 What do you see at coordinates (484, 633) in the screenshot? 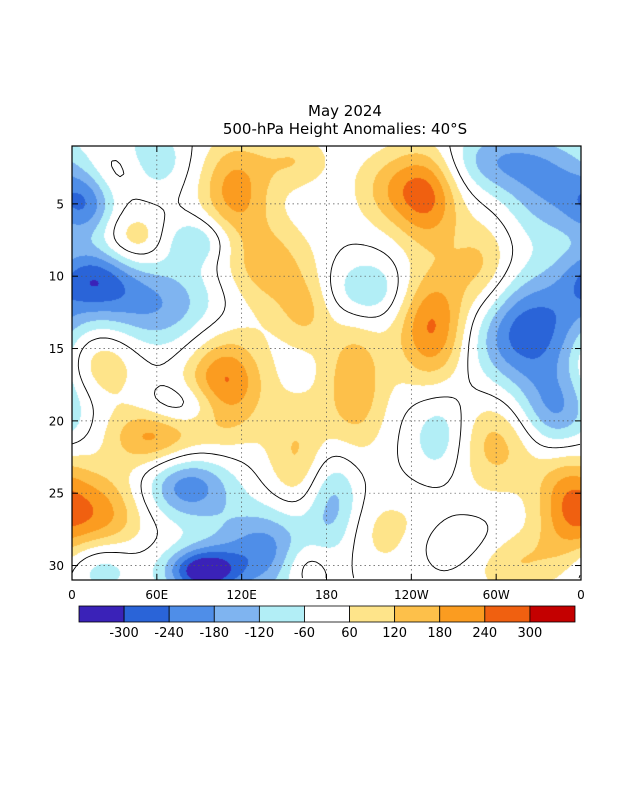
I see `colorbar-label: 240` at bounding box center [484, 633].